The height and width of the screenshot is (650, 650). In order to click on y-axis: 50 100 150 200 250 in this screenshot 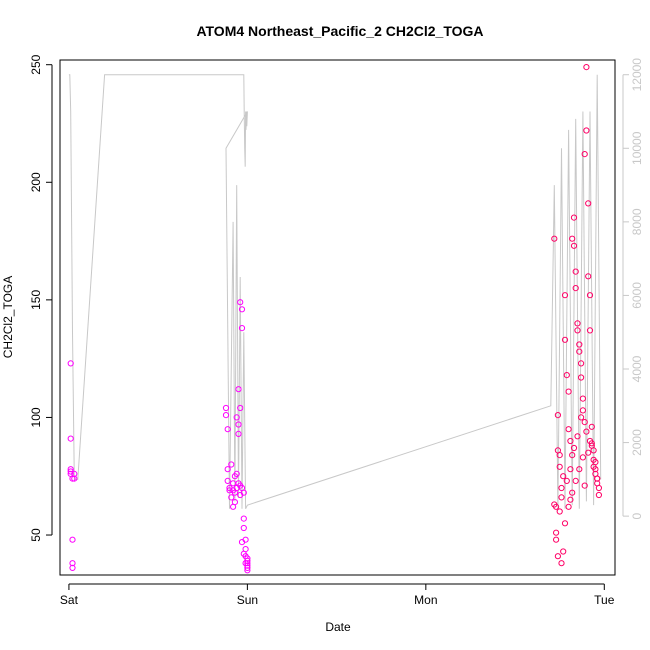, I will do `click(41, 298)`.